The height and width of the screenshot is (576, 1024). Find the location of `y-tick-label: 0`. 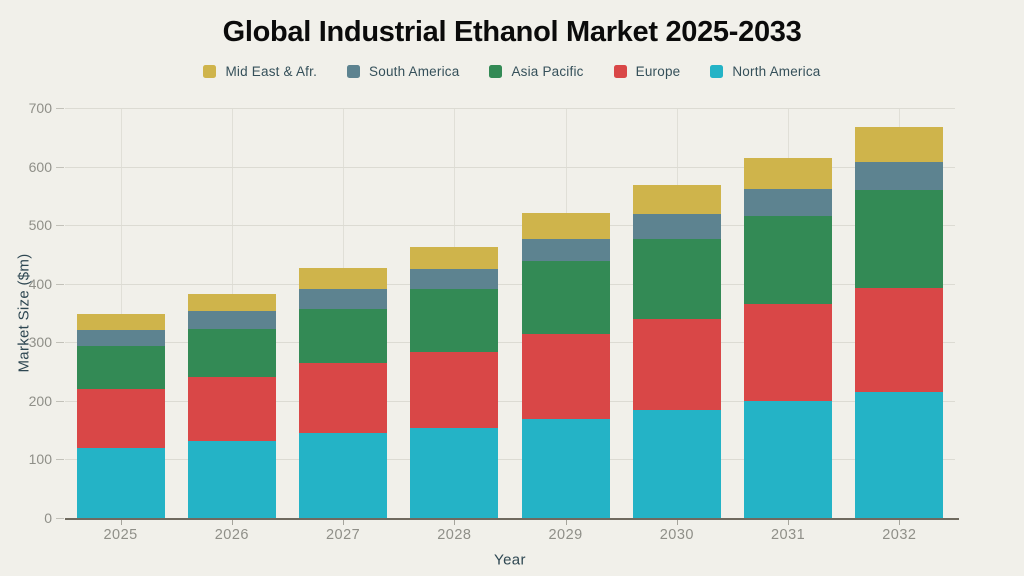

y-tick-label: 0 is located at coordinates (48, 518).